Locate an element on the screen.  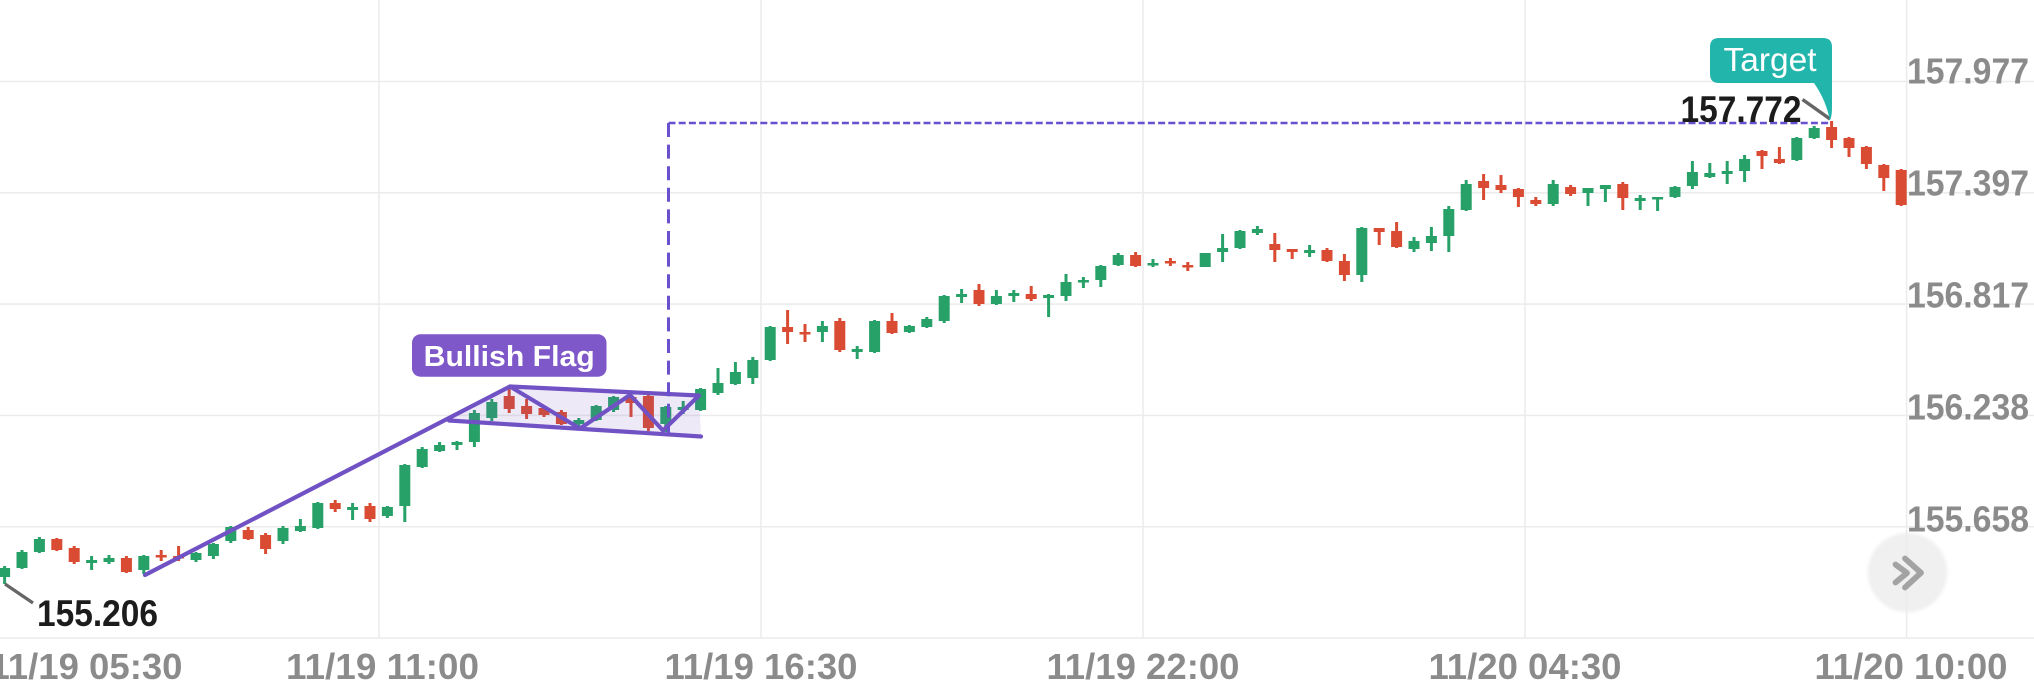
svg-text: 155.206 is located at coordinates (97, 613).